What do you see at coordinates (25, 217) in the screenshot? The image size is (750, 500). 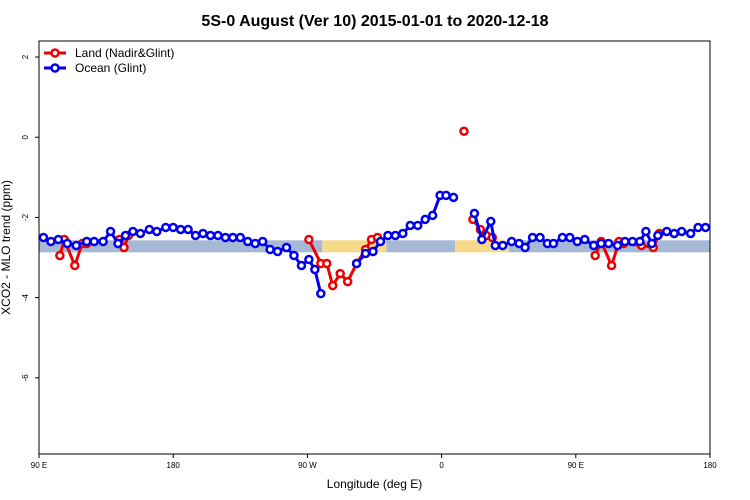 I see `y-tick-label-2: -2` at bounding box center [25, 217].